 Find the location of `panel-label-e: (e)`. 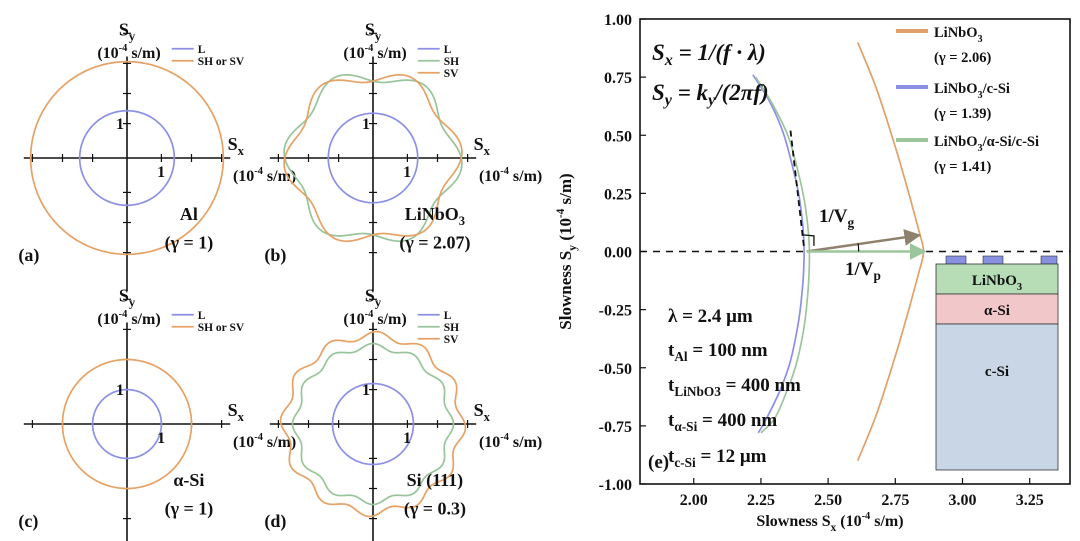

panel-label-e: (e) is located at coordinates (658, 462).